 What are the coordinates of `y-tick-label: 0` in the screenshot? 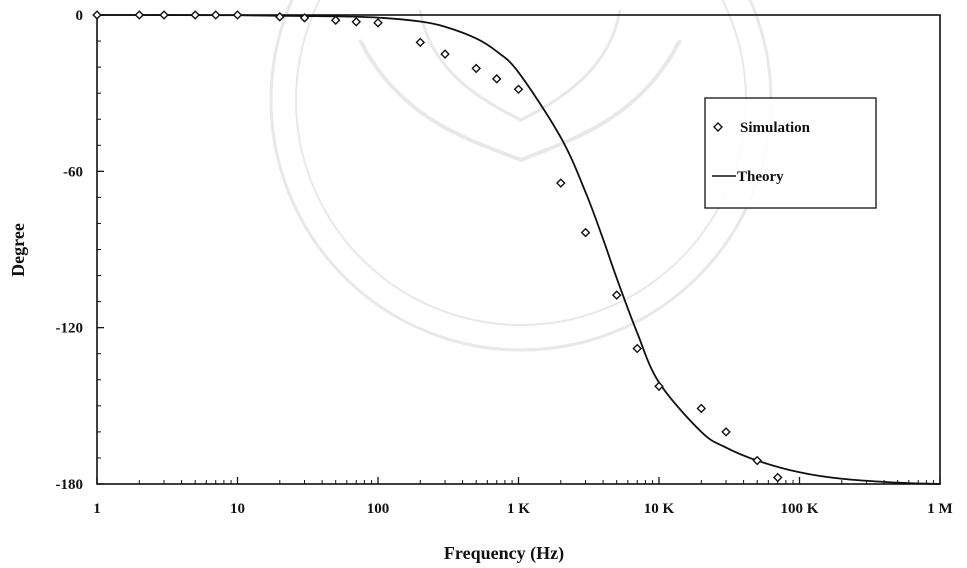 It's located at (80, 16).